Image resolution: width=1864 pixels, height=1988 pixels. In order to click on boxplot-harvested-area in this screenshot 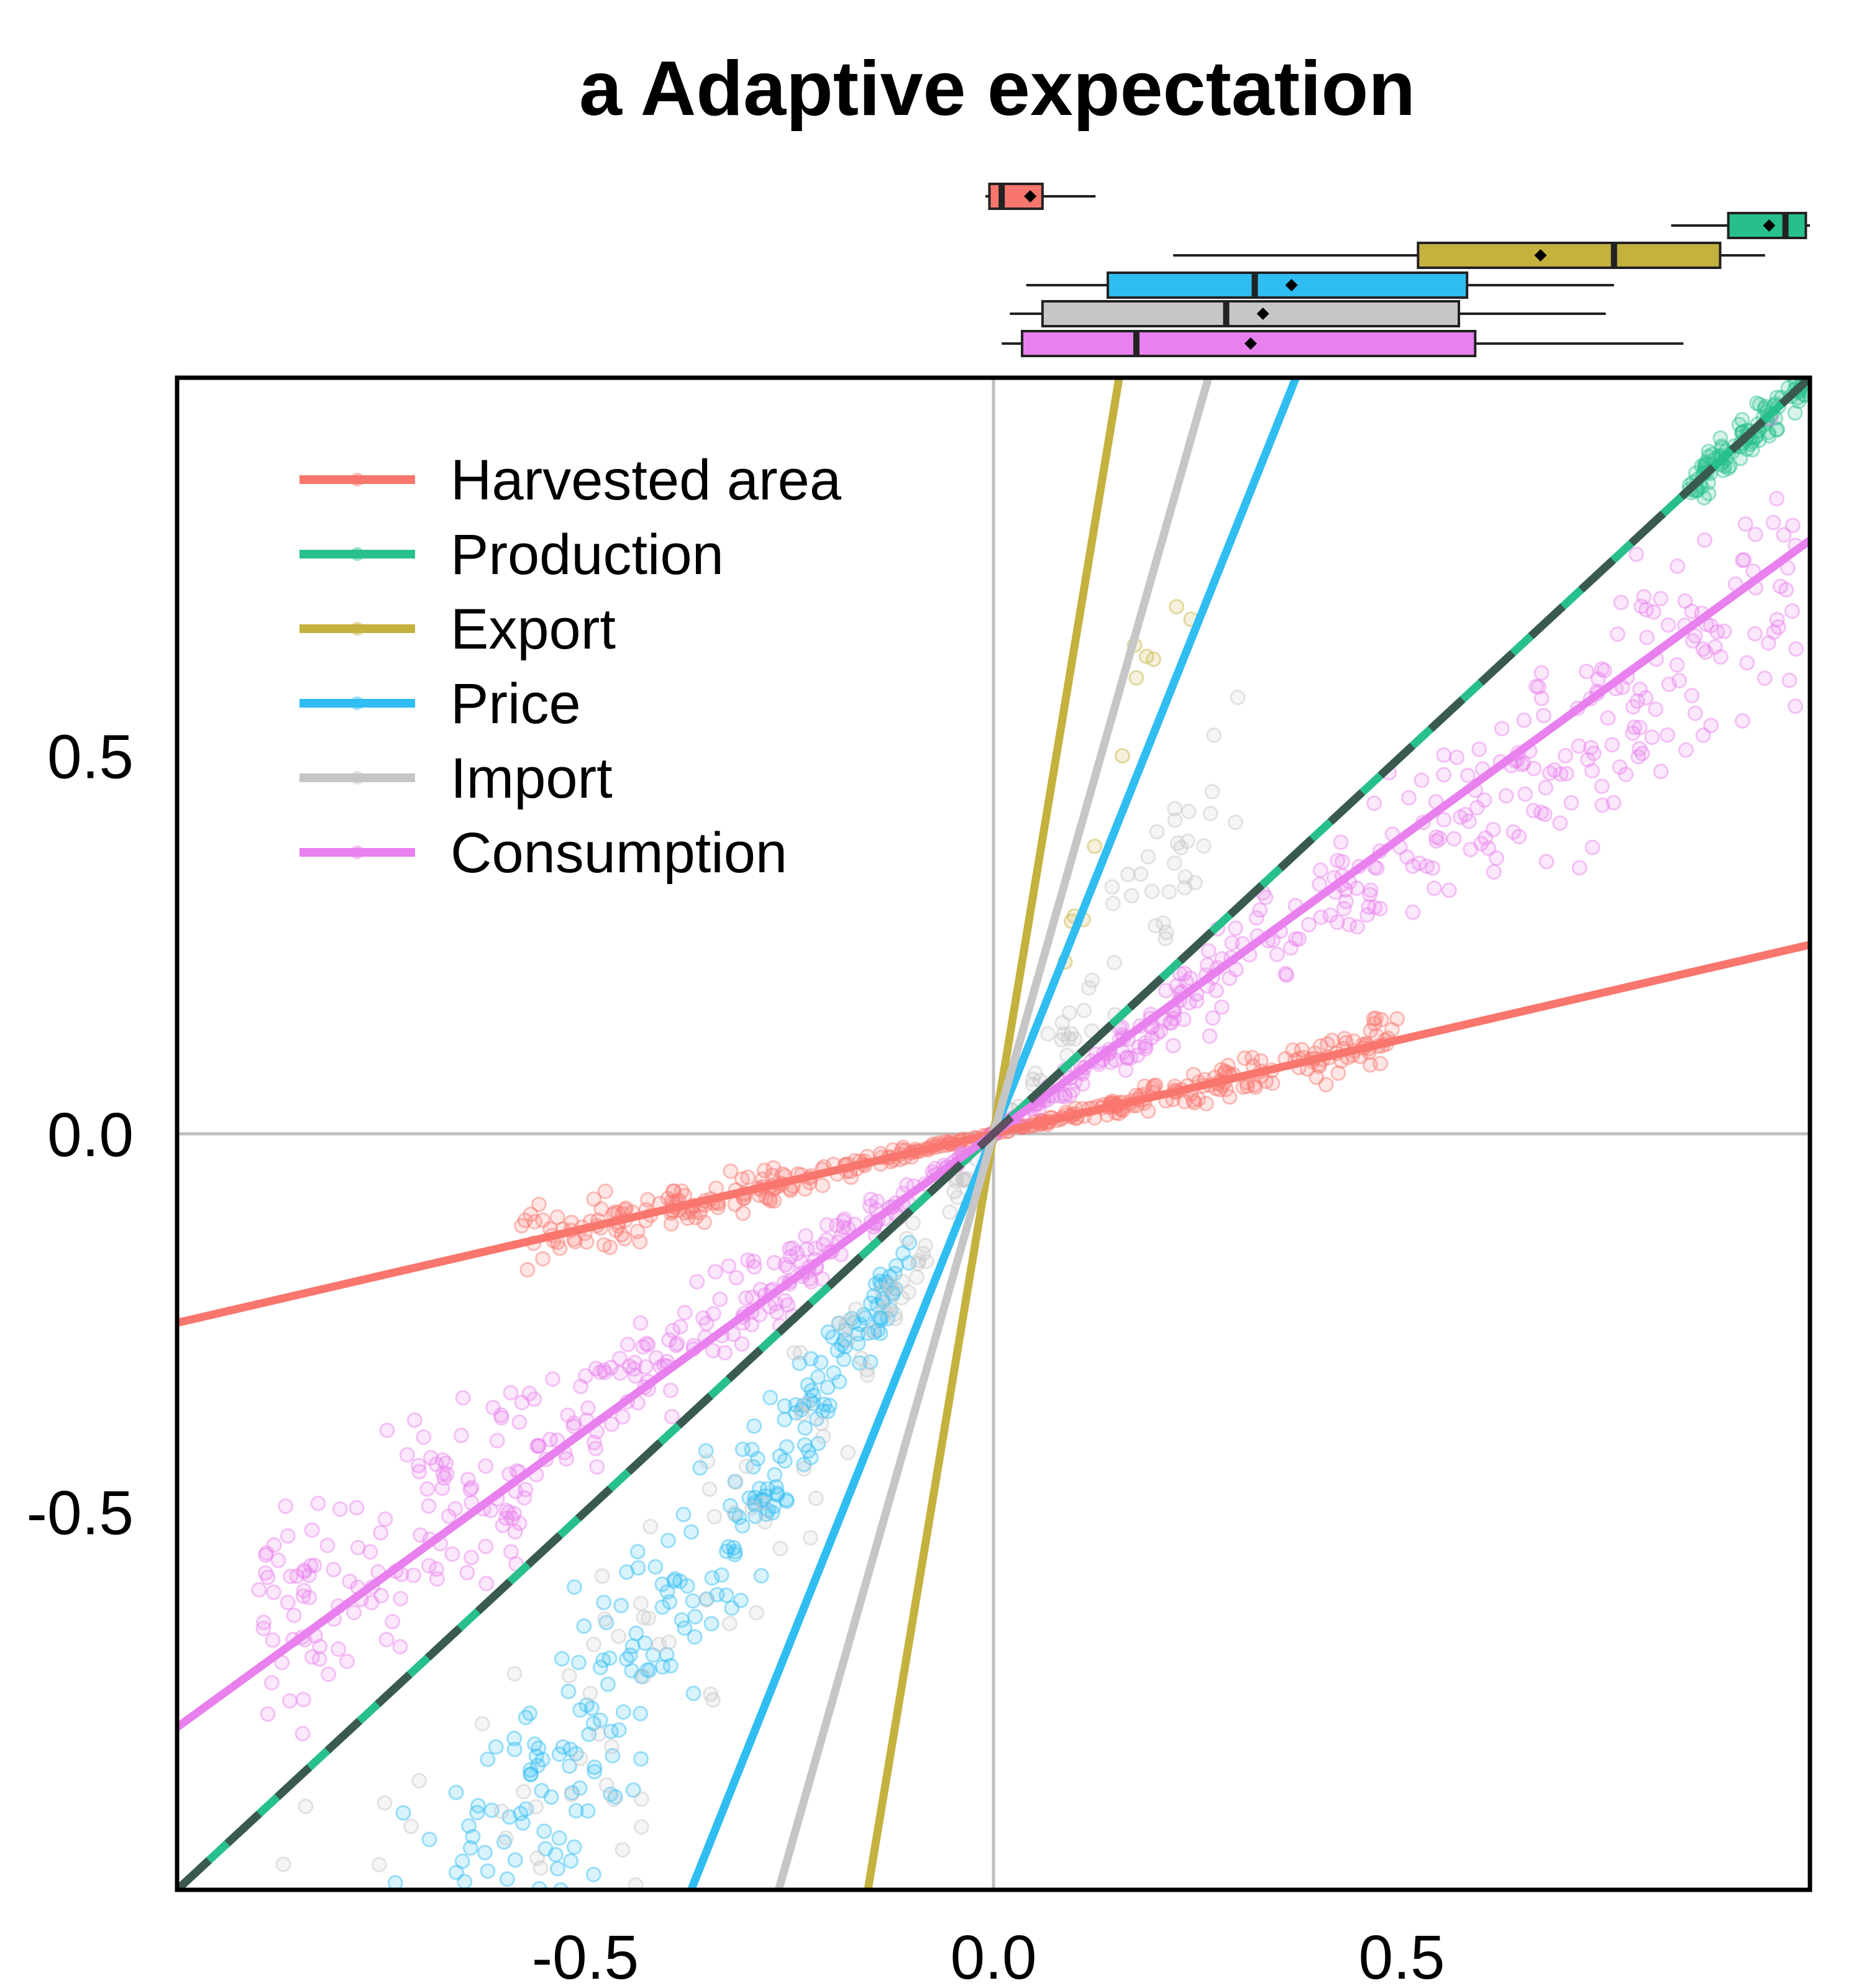, I will do `click(1040, 196)`.